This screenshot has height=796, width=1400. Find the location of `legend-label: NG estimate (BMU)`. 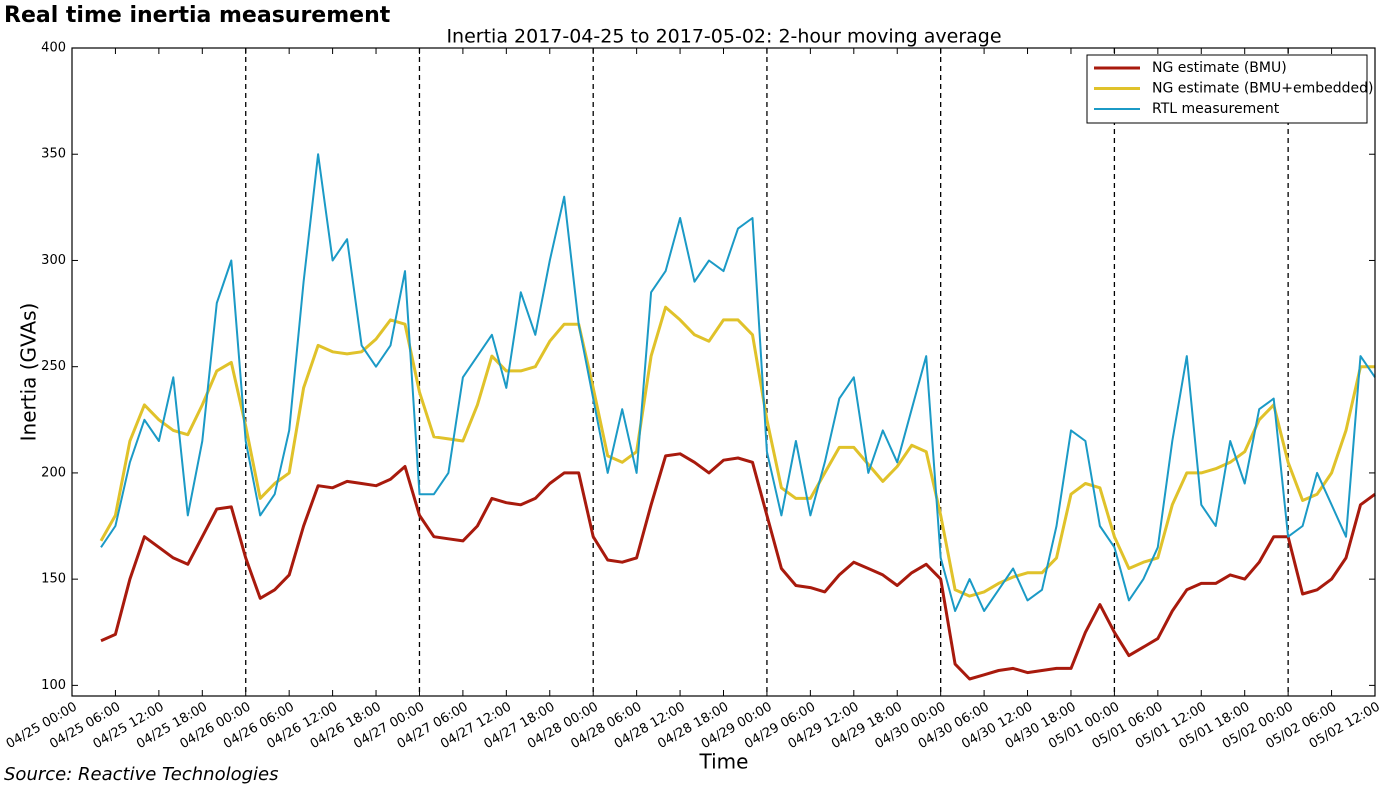

legend-label: NG estimate (BMU) is located at coordinates (1219, 68).